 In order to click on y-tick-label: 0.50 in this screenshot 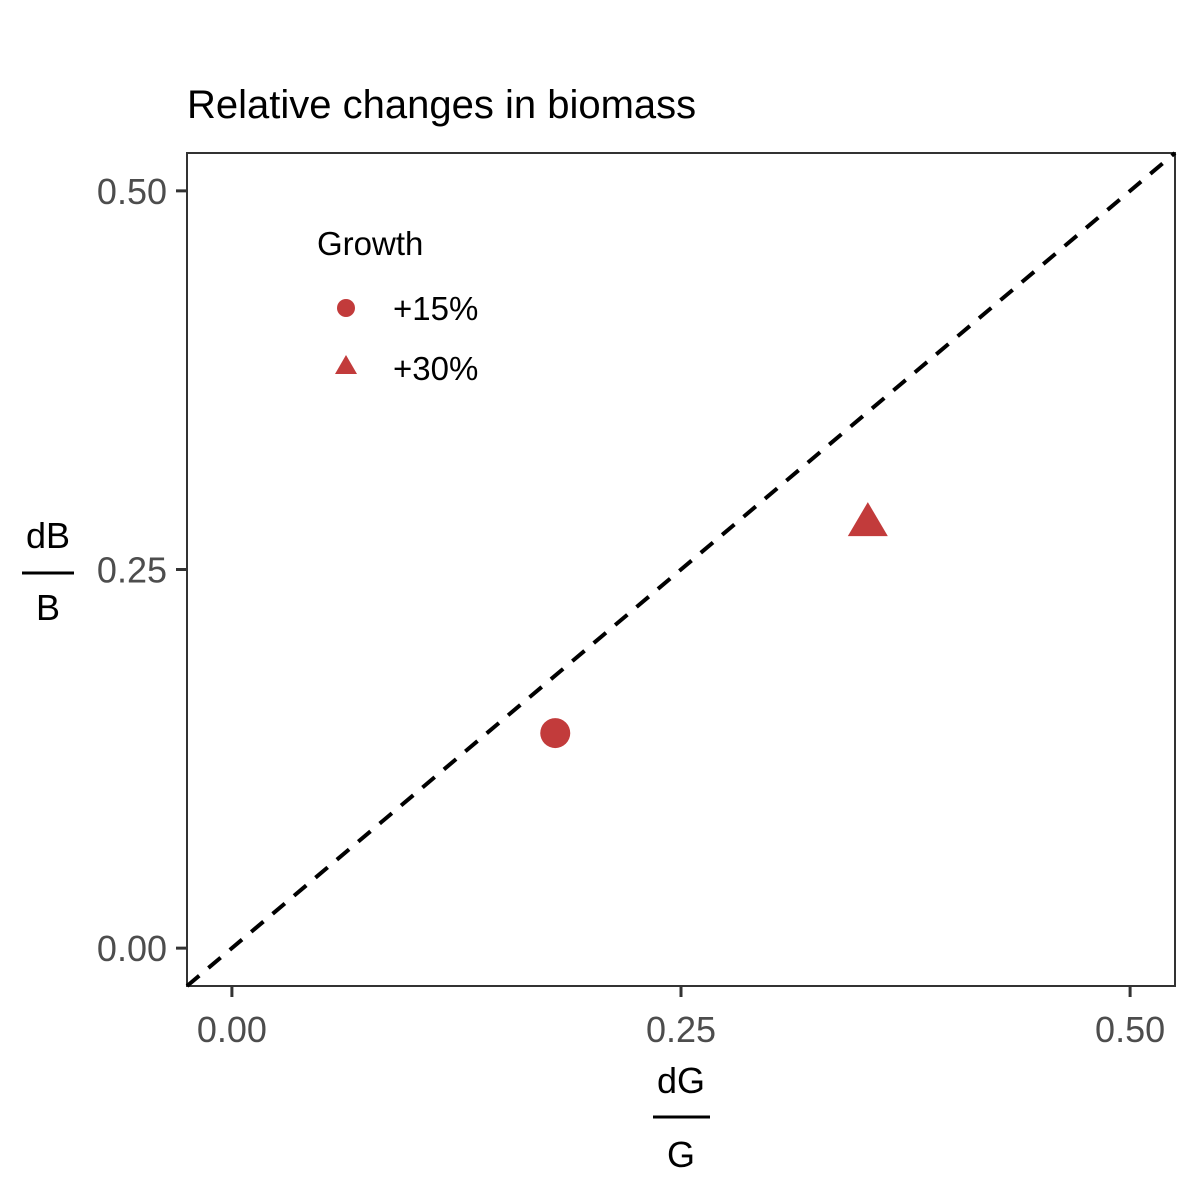, I will do `click(132, 191)`.